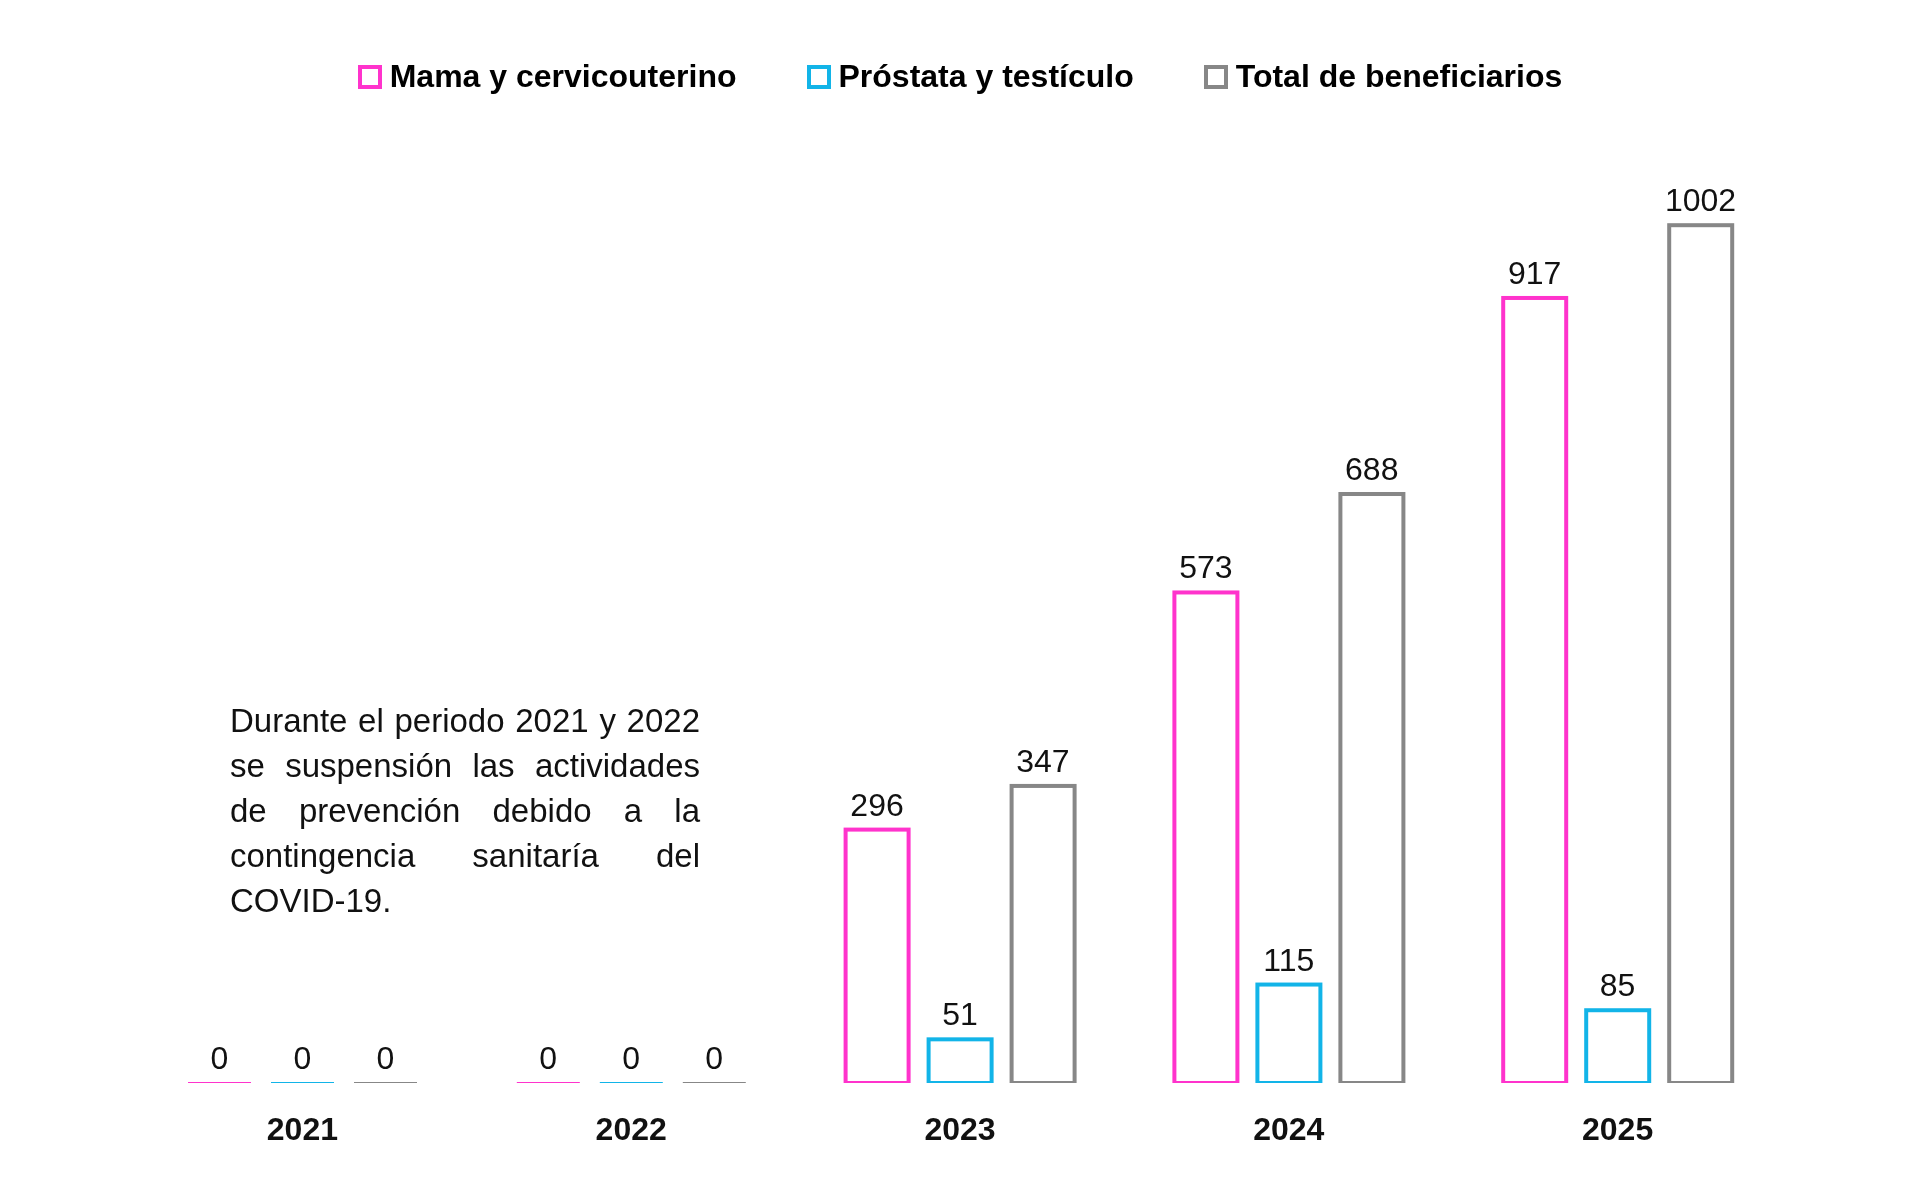  What do you see at coordinates (631, 1128) in the screenshot?
I see `x-tick-label: 2022` at bounding box center [631, 1128].